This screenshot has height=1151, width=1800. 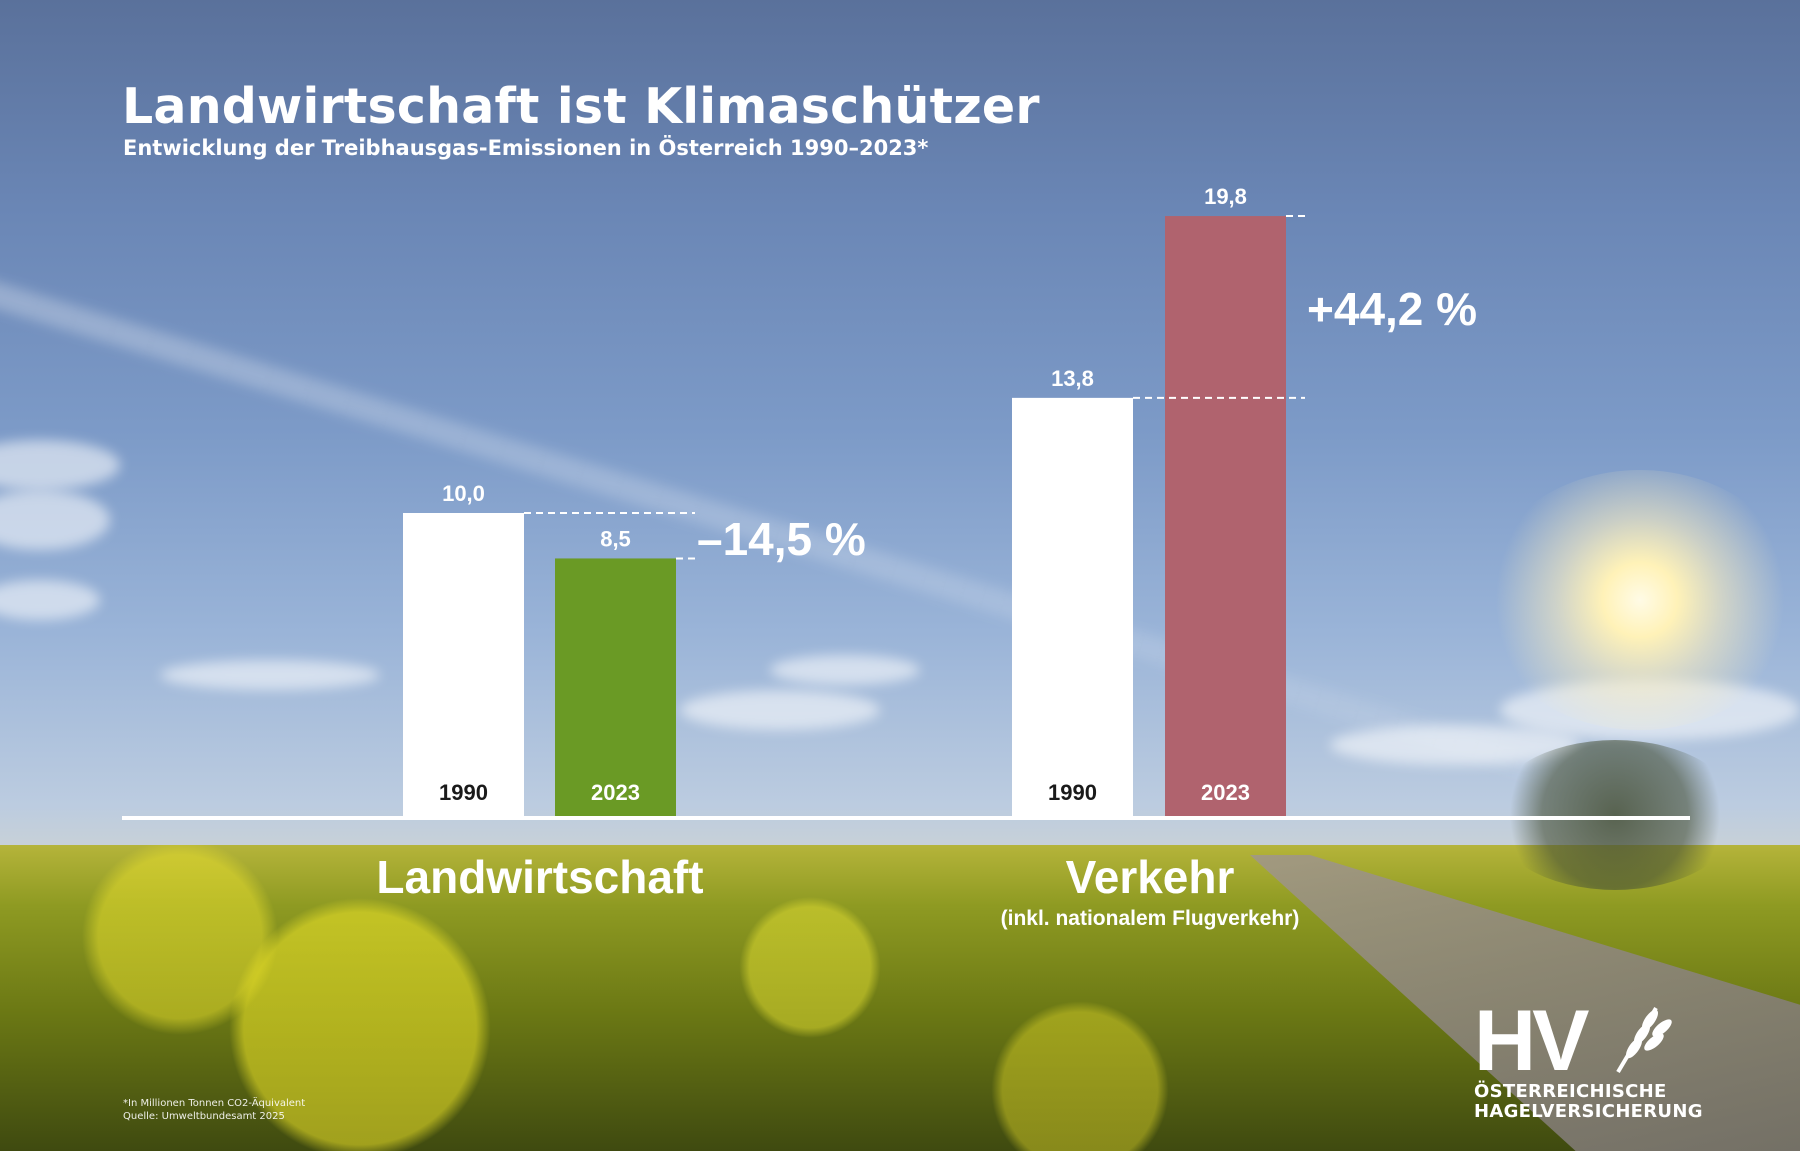 I want to click on wheat-icon, so click(x=1644, y=1040).